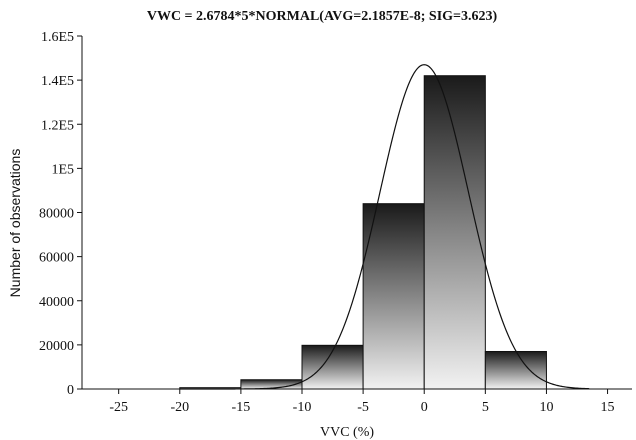 The height and width of the screenshot is (440, 636). Describe the element at coordinates (15, 223) in the screenshot. I see `y-axis-title: Number of observations` at that location.